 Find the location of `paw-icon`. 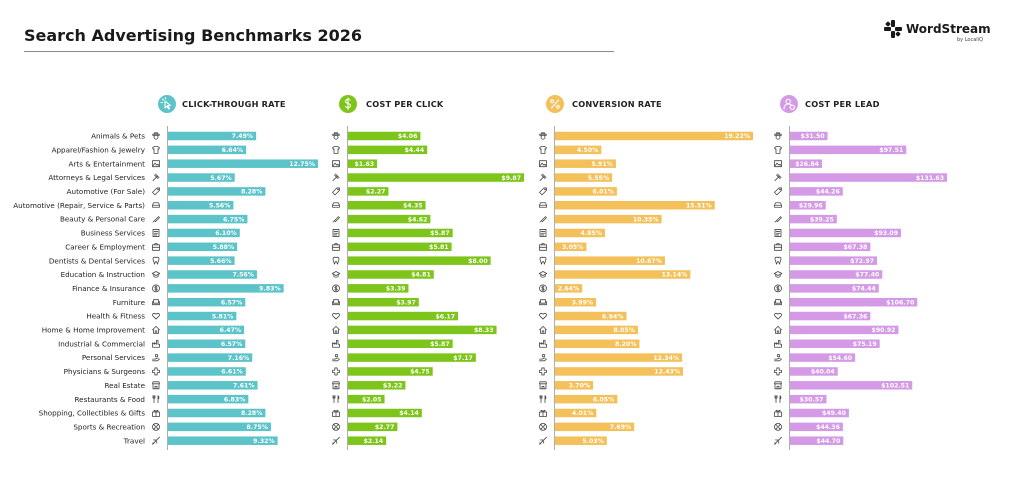

paw-icon is located at coordinates (778, 136).